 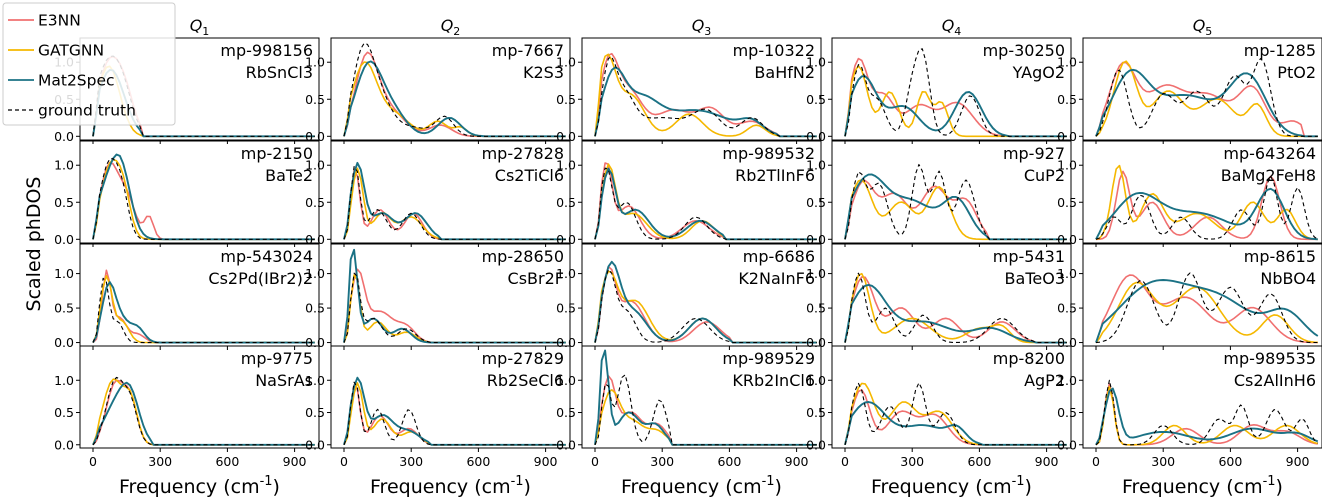 I want to click on material-id: mp-6686, so click(x=779, y=256).